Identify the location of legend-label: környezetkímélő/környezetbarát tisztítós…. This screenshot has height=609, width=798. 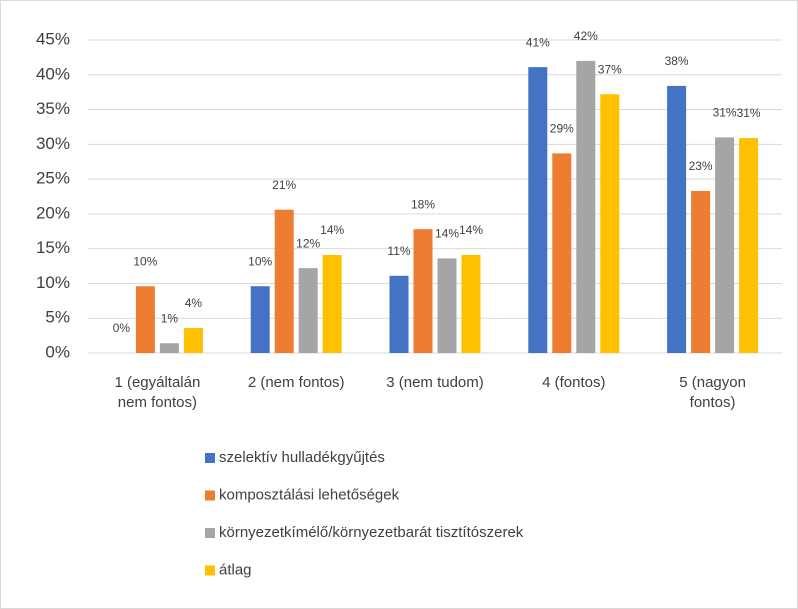
(371, 532).